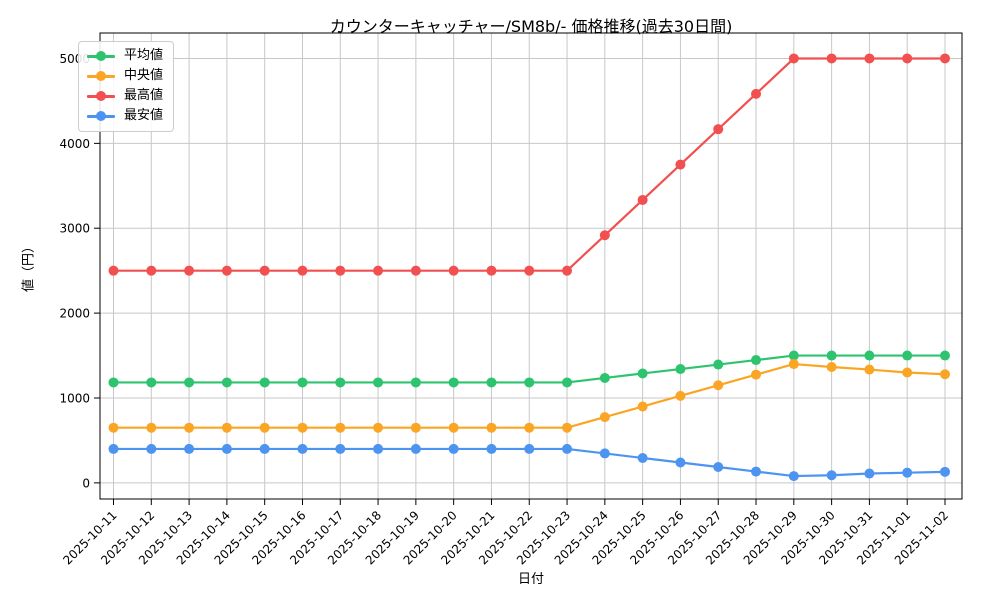 The height and width of the screenshot is (600, 1000). Describe the element at coordinates (74, 398) in the screenshot. I see `y-tick-label: 1000` at that location.